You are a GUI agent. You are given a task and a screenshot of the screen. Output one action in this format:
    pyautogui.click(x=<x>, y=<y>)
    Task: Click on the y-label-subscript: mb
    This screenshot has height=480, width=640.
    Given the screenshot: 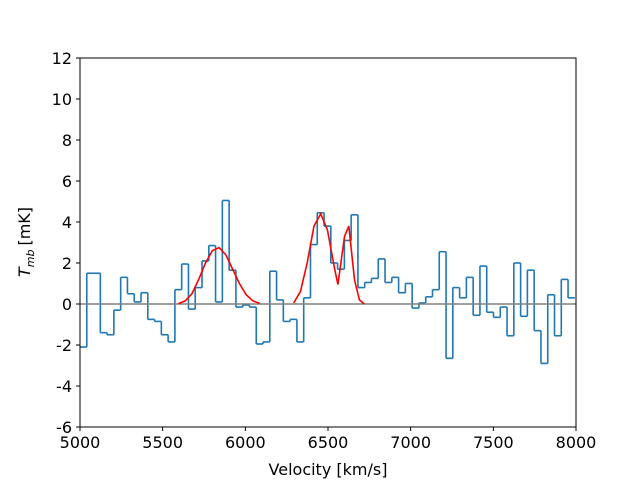 What is the action you would take?
    pyautogui.click(x=30, y=259)
    